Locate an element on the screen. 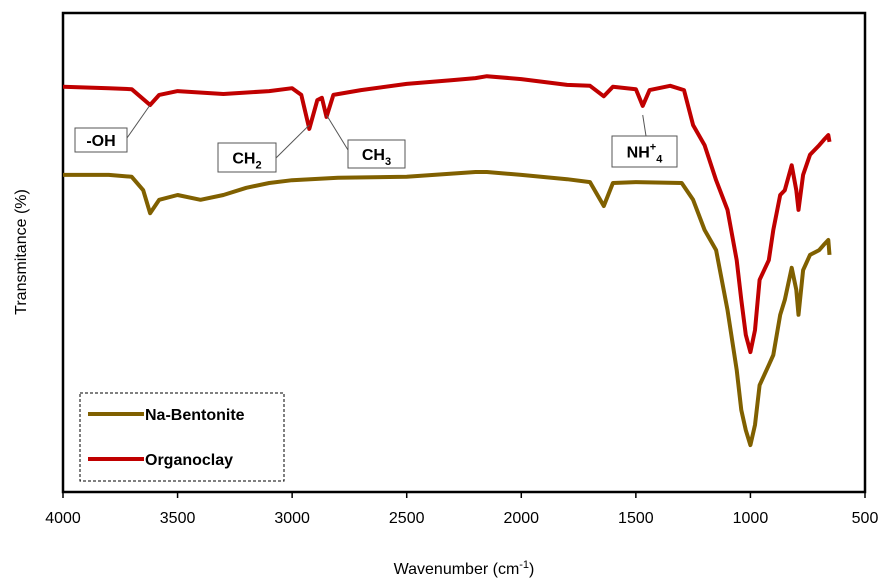  annotation-sub: 3 is located at coordinates (388, 162).